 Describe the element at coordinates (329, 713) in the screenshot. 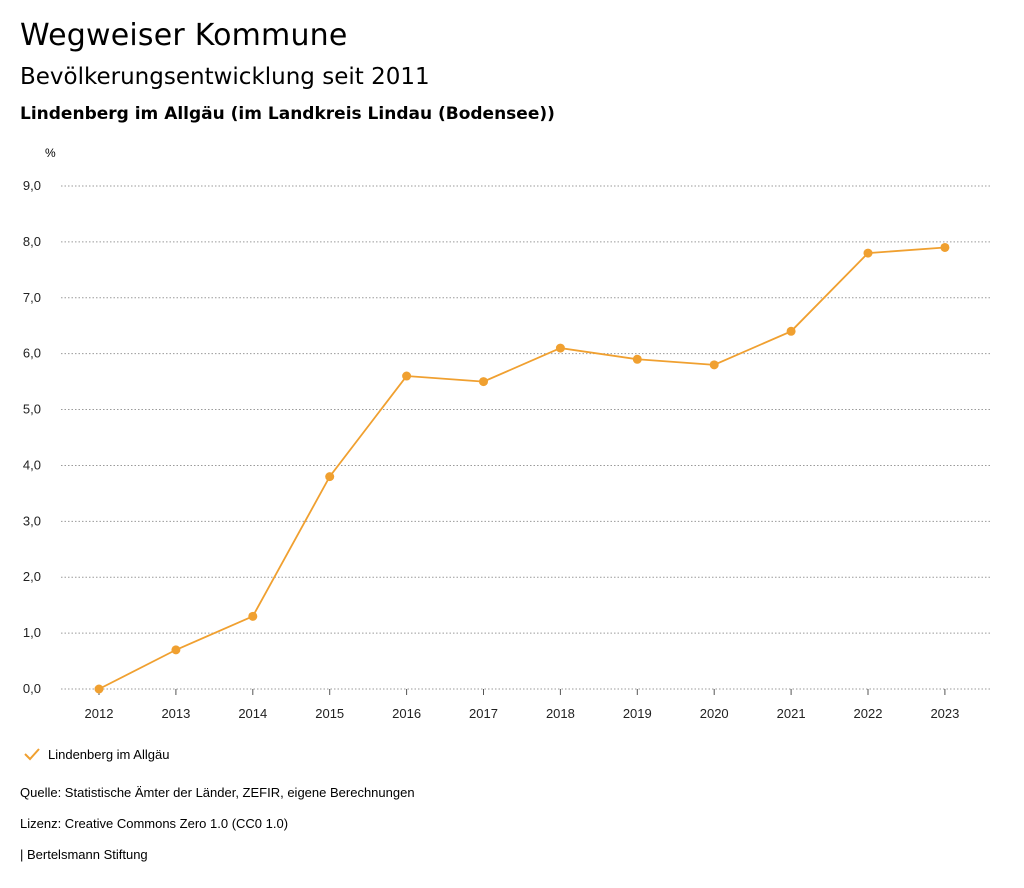

I see `x-tick-label: 2015` at that location.